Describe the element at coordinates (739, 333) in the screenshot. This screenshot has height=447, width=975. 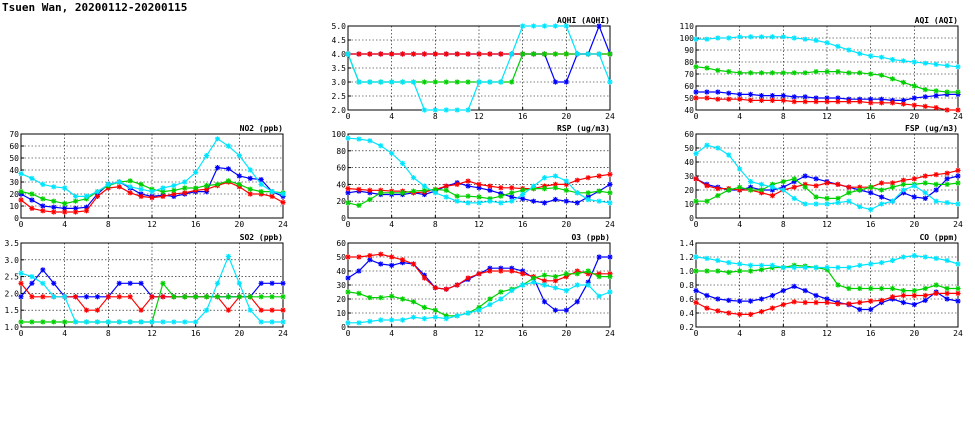
I see `x-tick-label: 4` at that location.